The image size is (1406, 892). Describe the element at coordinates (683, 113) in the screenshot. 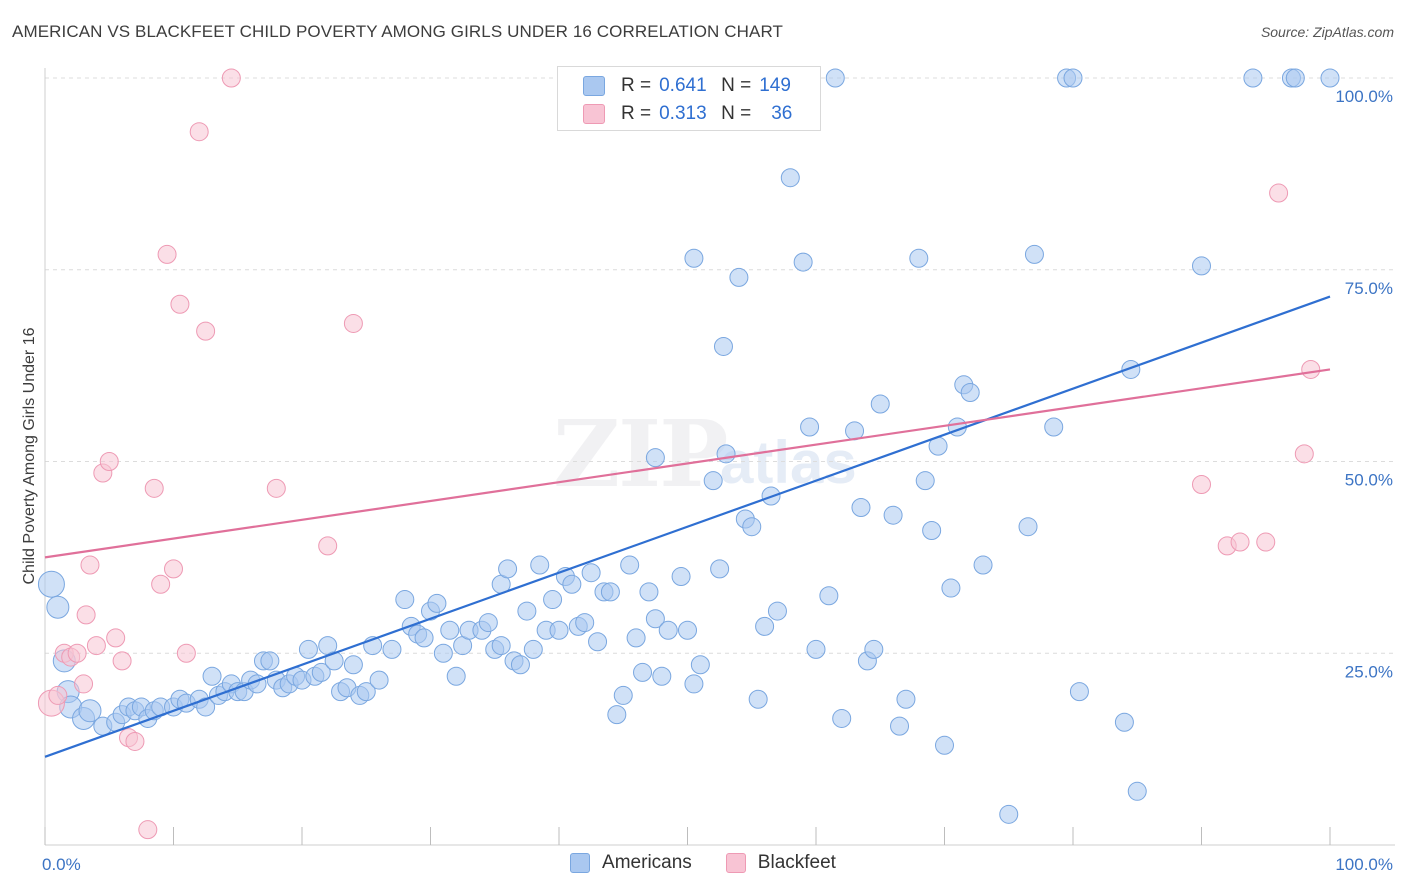

I see `r-value: 0.313` at that location.